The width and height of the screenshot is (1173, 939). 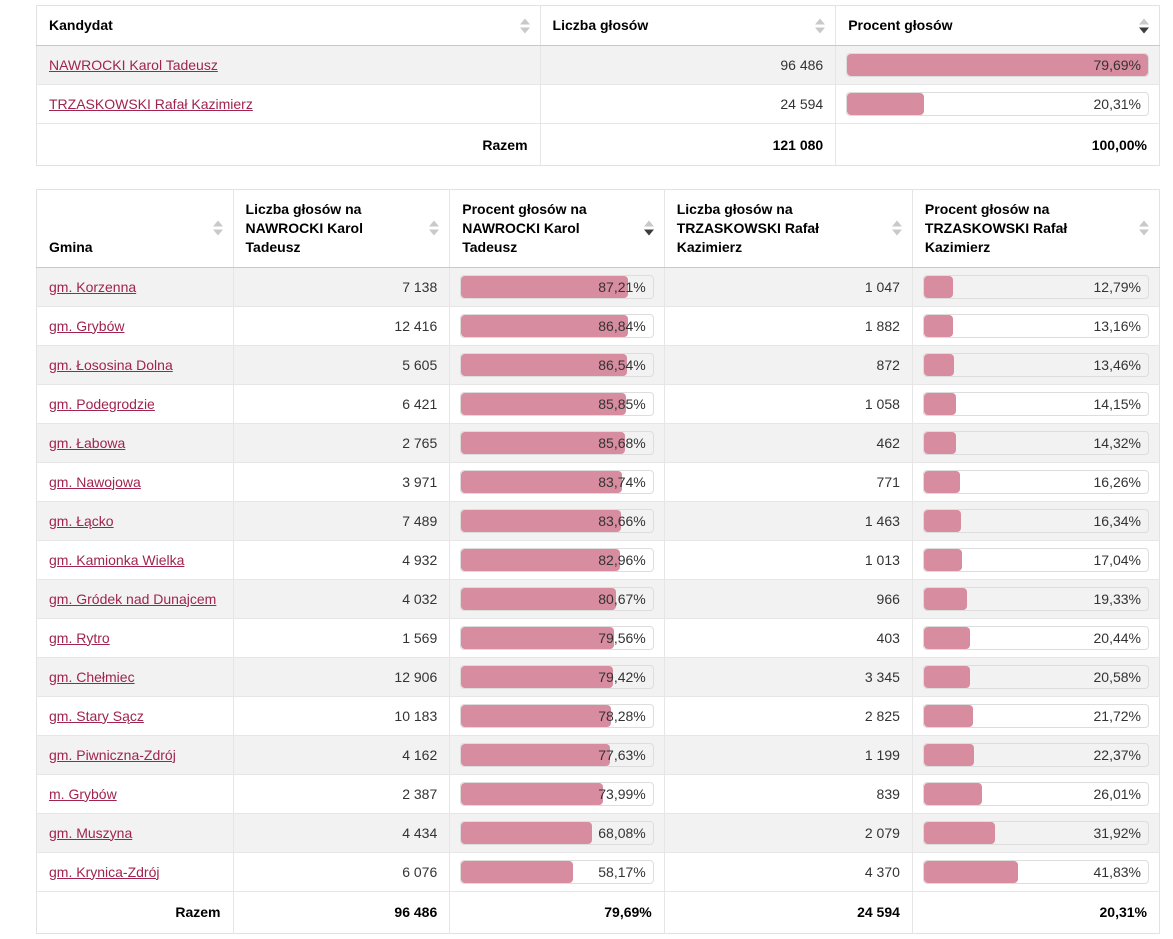 I want to click on column-header-liczba-glosow: Liczba głosów, so click(x=688, y=25).